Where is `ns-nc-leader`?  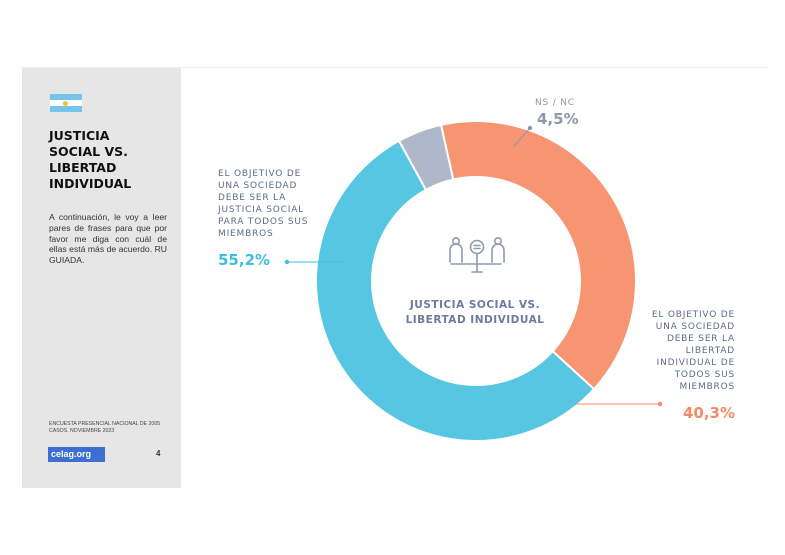
ns-nc-leader is located at coordinates (521, 137).